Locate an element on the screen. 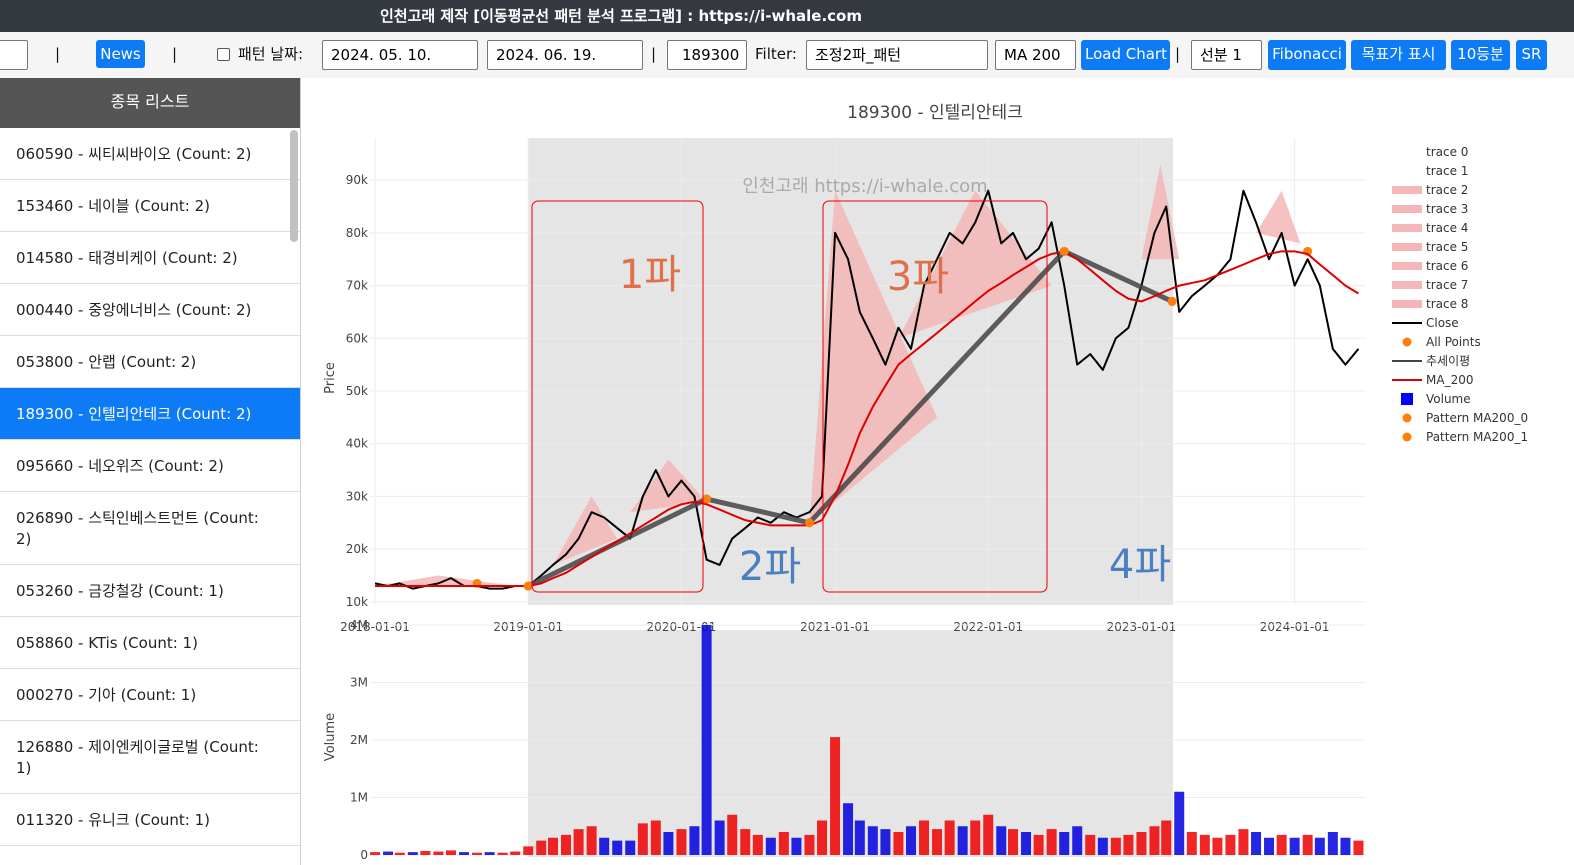  annotation: 3파 is located at coordinates (918, 277).